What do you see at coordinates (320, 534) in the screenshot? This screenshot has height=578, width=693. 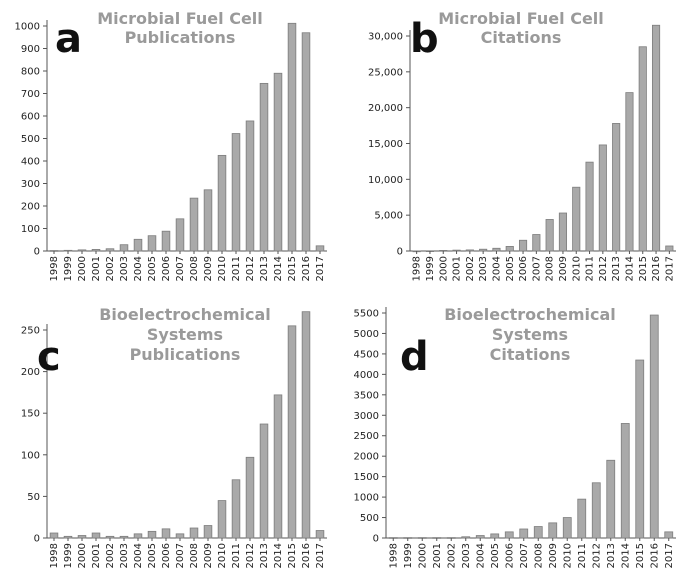 I see `bar-2017` at bounding box center [320, 534].